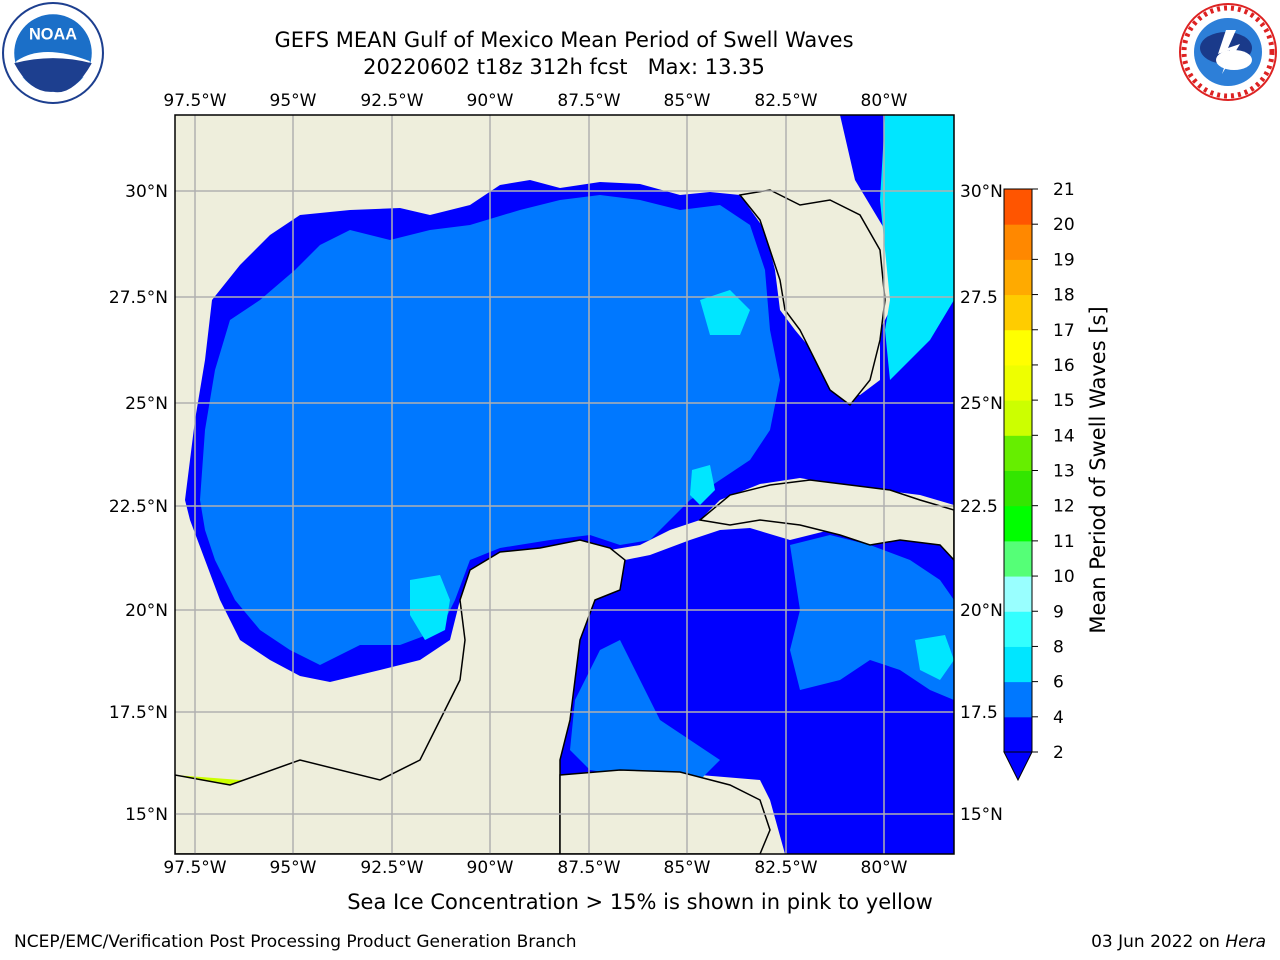  I want to click on lat-tick-label: 22.5, so click(979, 507).